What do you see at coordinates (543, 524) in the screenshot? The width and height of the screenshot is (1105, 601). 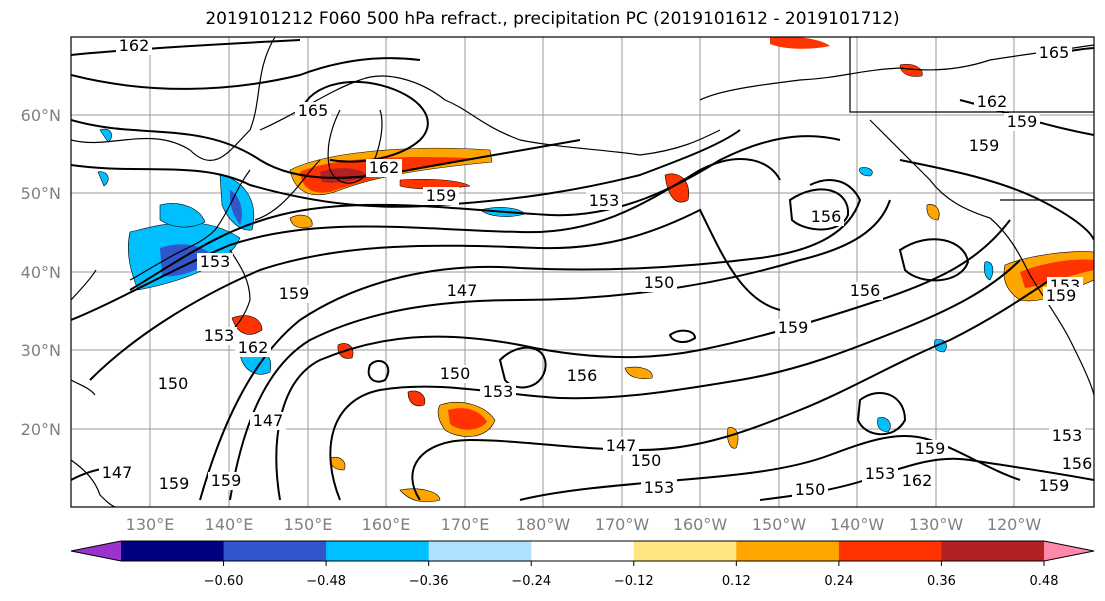 I see `lon-label: 180°W` at bounding box center [543, 524].